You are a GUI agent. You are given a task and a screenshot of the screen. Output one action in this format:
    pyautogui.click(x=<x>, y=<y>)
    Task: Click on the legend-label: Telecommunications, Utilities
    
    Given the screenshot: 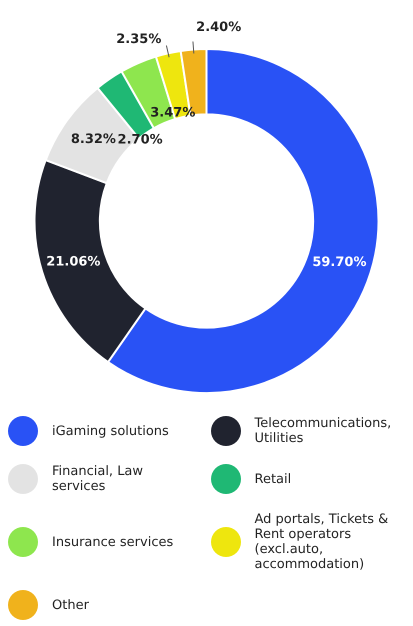 What is the action you would take?
    pyautogui.click(x=323, y=431)
    